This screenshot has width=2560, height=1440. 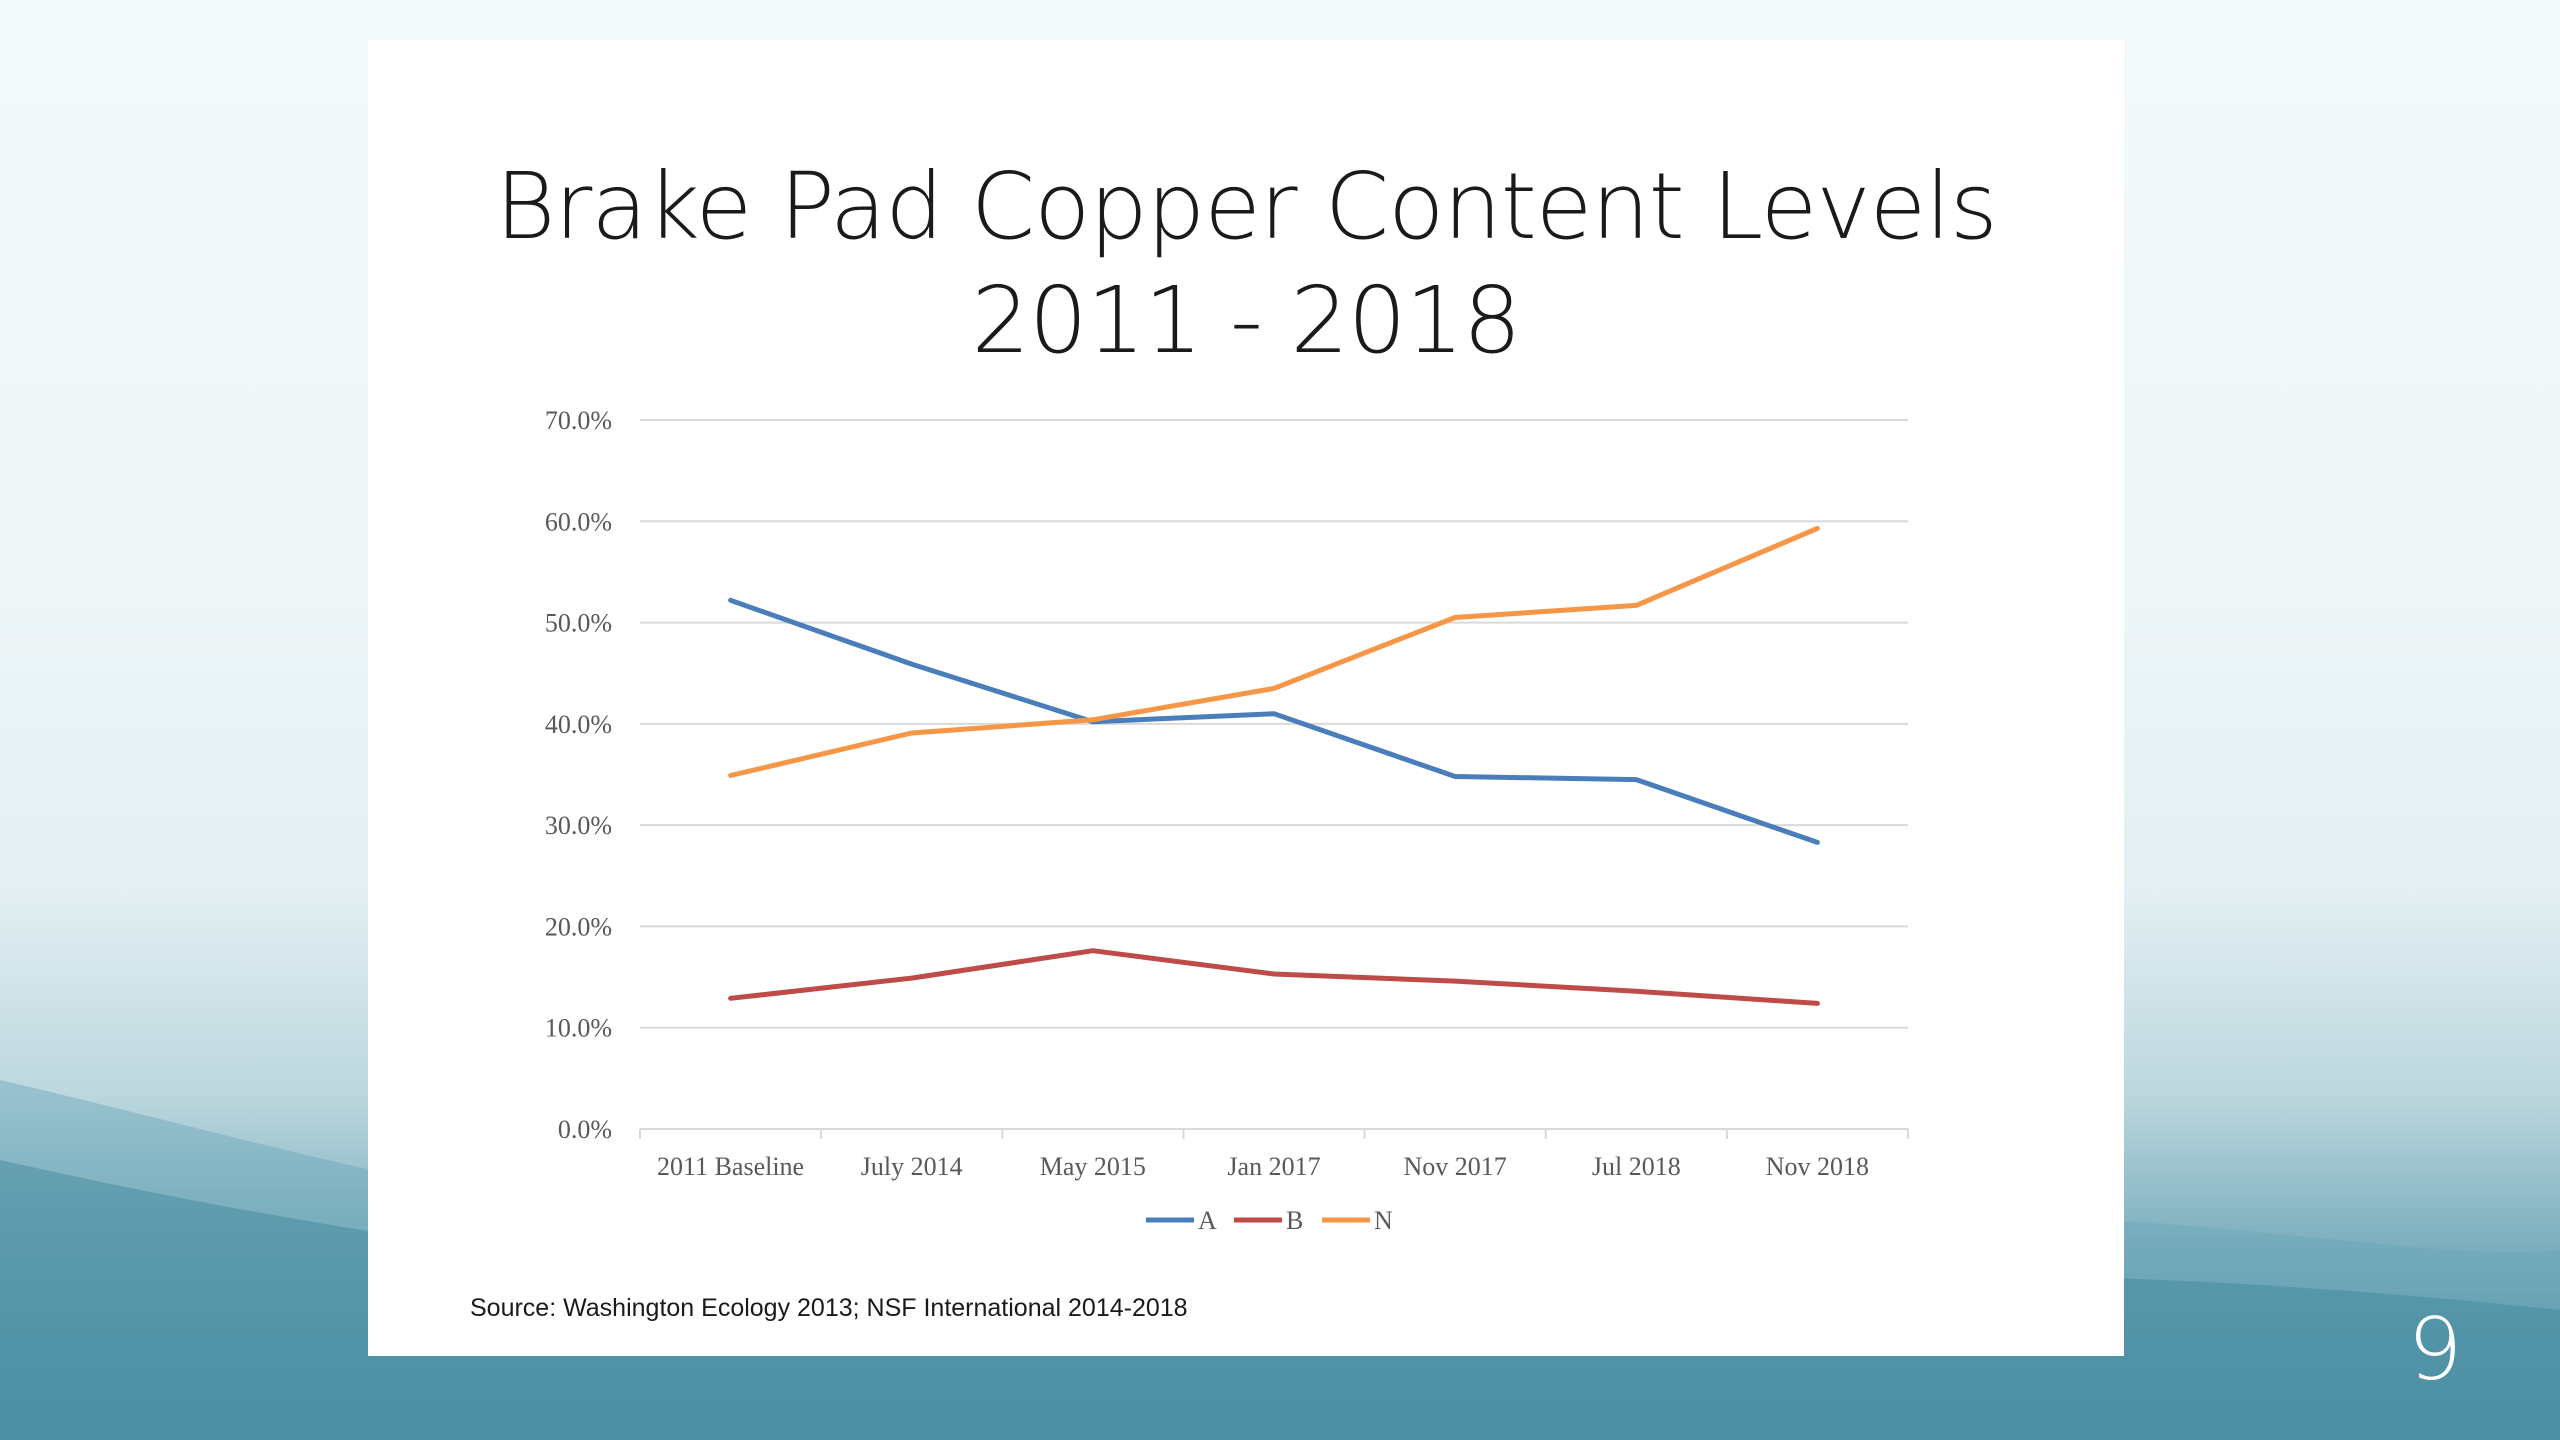 I want to click on legend-label-b: B, so click(x=1294, y=1220).